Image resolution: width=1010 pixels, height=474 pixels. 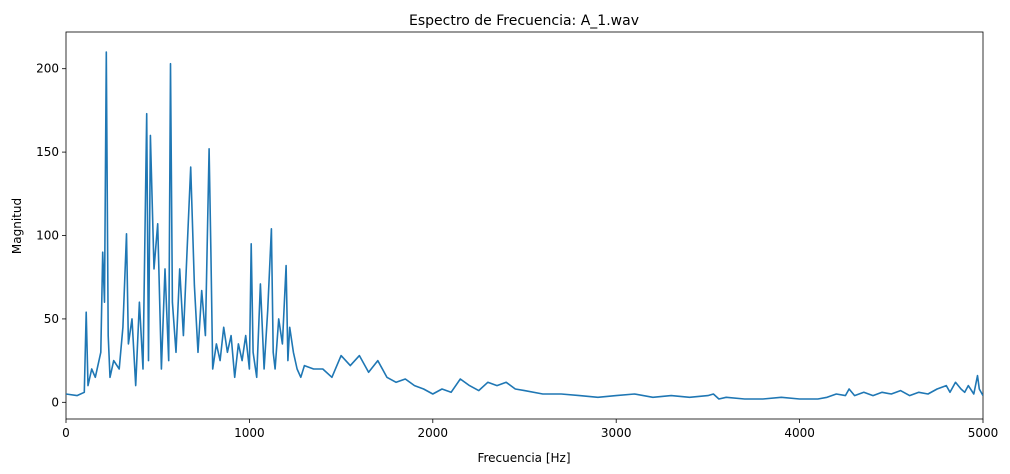 What do you see at coordinates (249, 433) in the screenshot?
I see `x-tick-label: 1000` at bounding box center [249, 433].